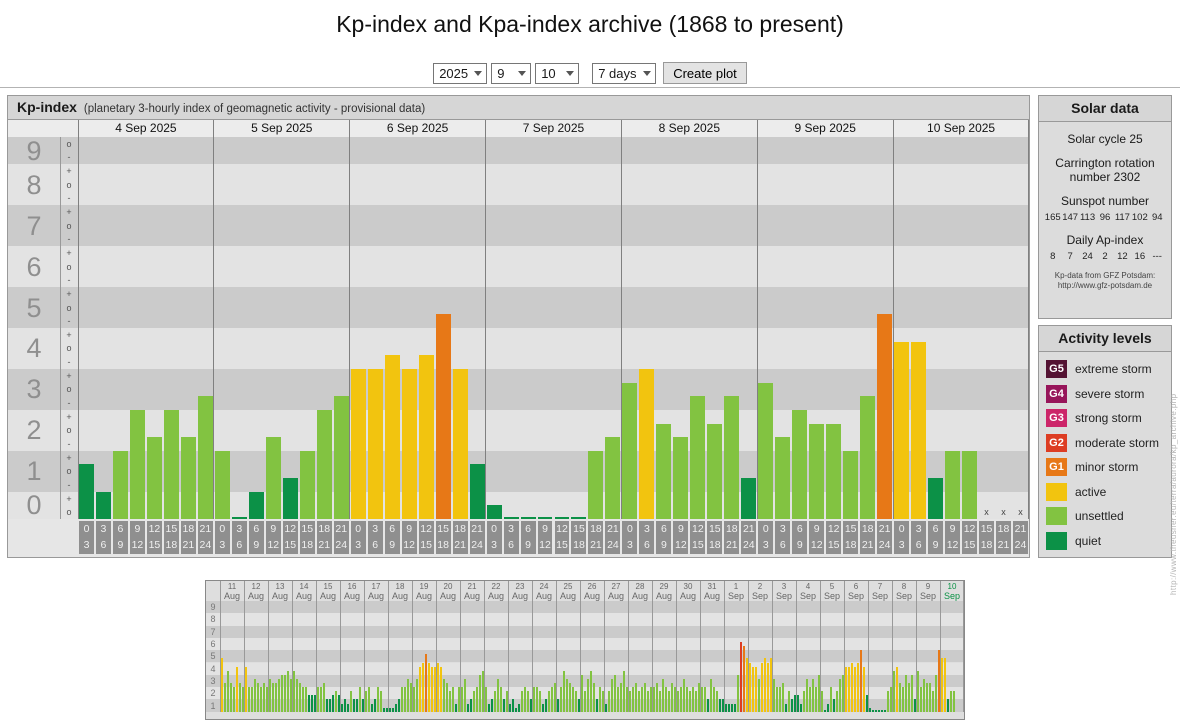 The width and height of the screenshot is (1180, 720). What do you see at coordinates (1105, 541) in the screenshot?
I see `activity-level-row: quiet` at bounding box center [1105, 541].